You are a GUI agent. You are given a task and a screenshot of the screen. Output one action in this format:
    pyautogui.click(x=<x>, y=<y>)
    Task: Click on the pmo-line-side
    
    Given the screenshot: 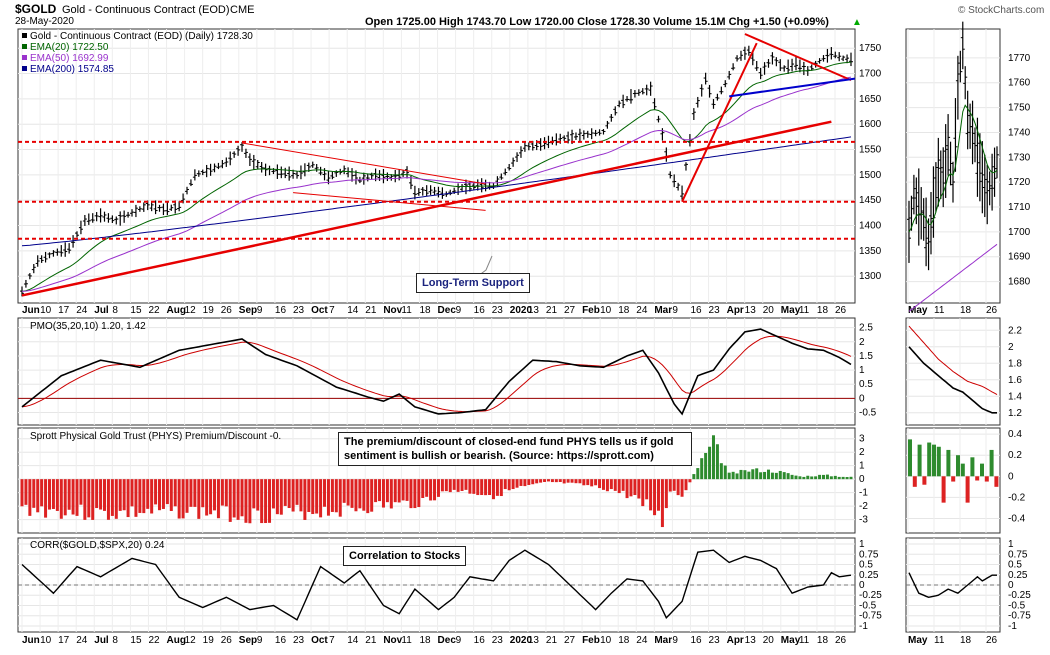 What is the action you would take?
    pyautogui.click(x=952, y=380)
    